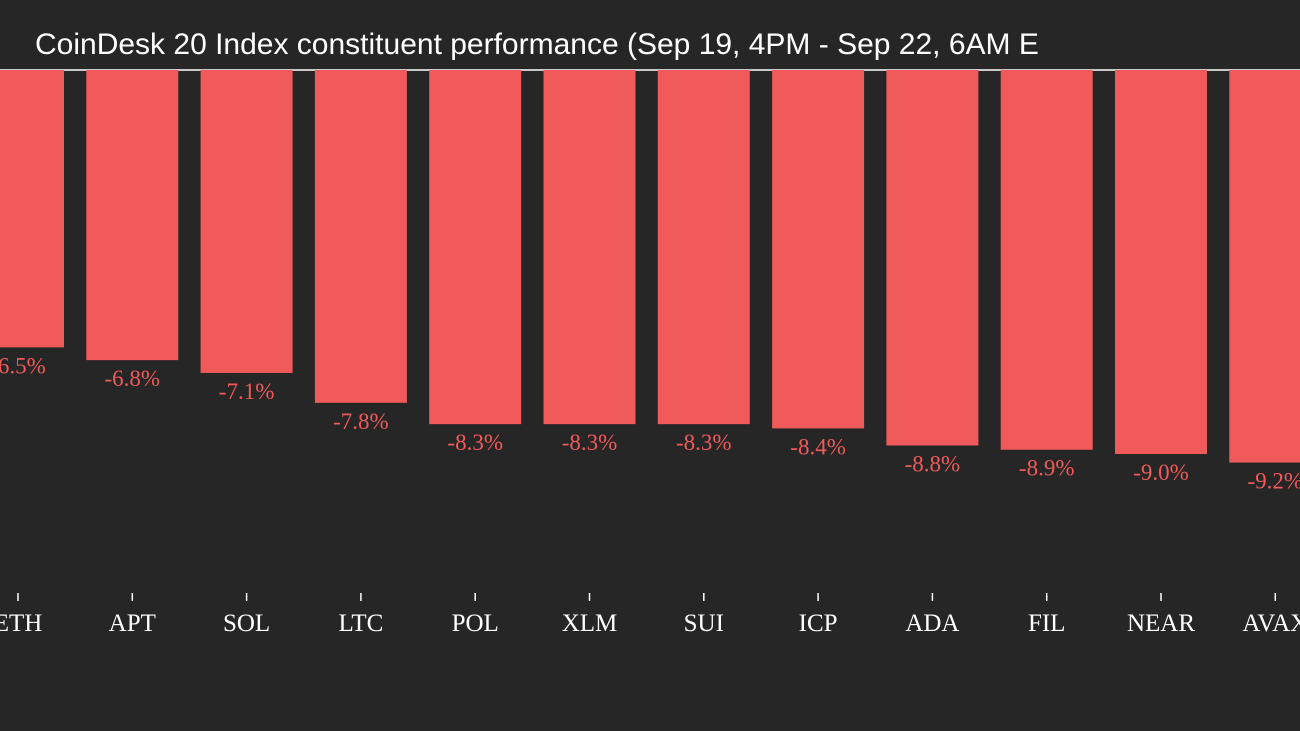  What do you see at coordinates (246, 623) in the screenshot?
I see `x-tick-label: SOL` at bounding box center [246, 623].